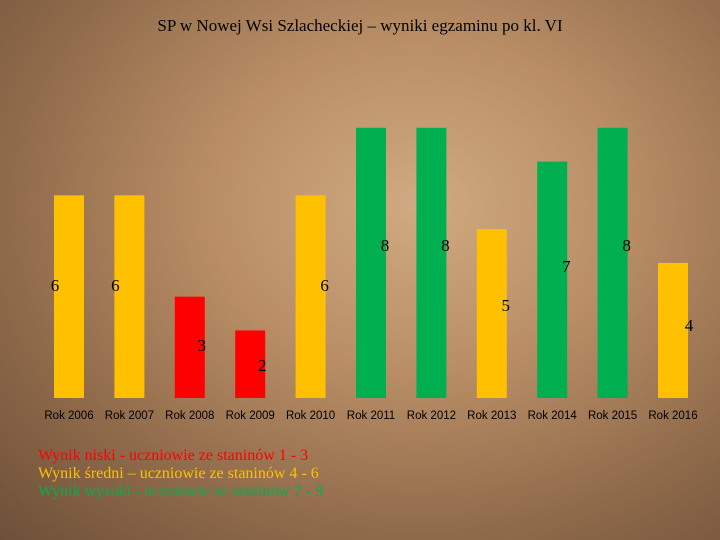 This screenshot has width=720, height=540. I want to click on bar-rok-2011, so click(371, 263).